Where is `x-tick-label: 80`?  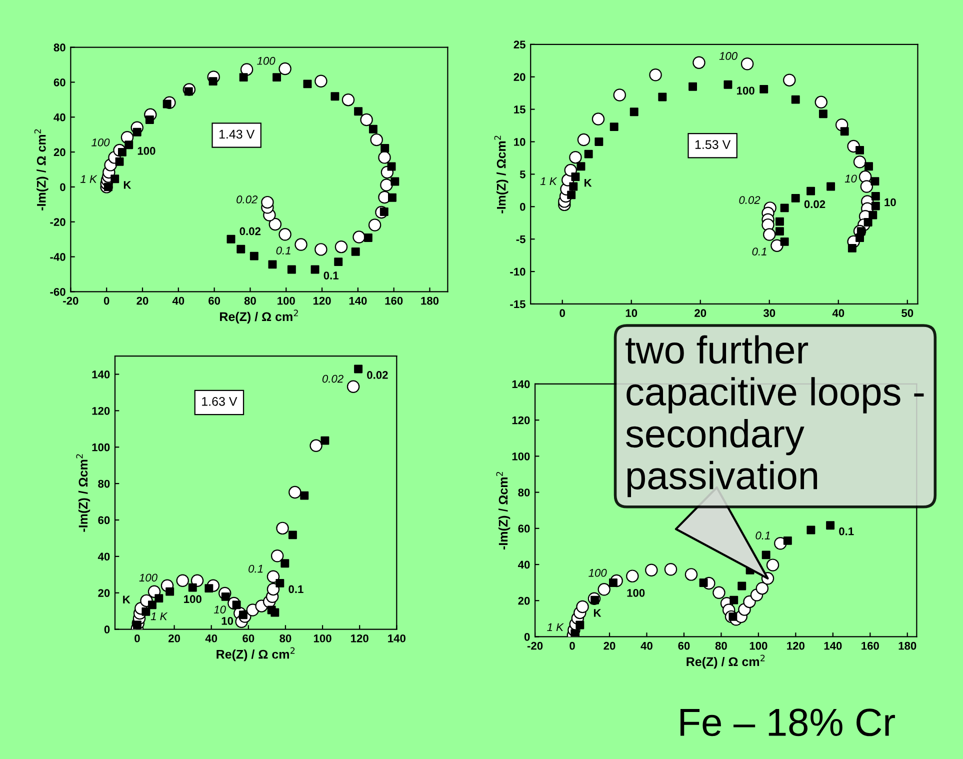
x-tick-label: 80 is located at coordinates (721, 646).